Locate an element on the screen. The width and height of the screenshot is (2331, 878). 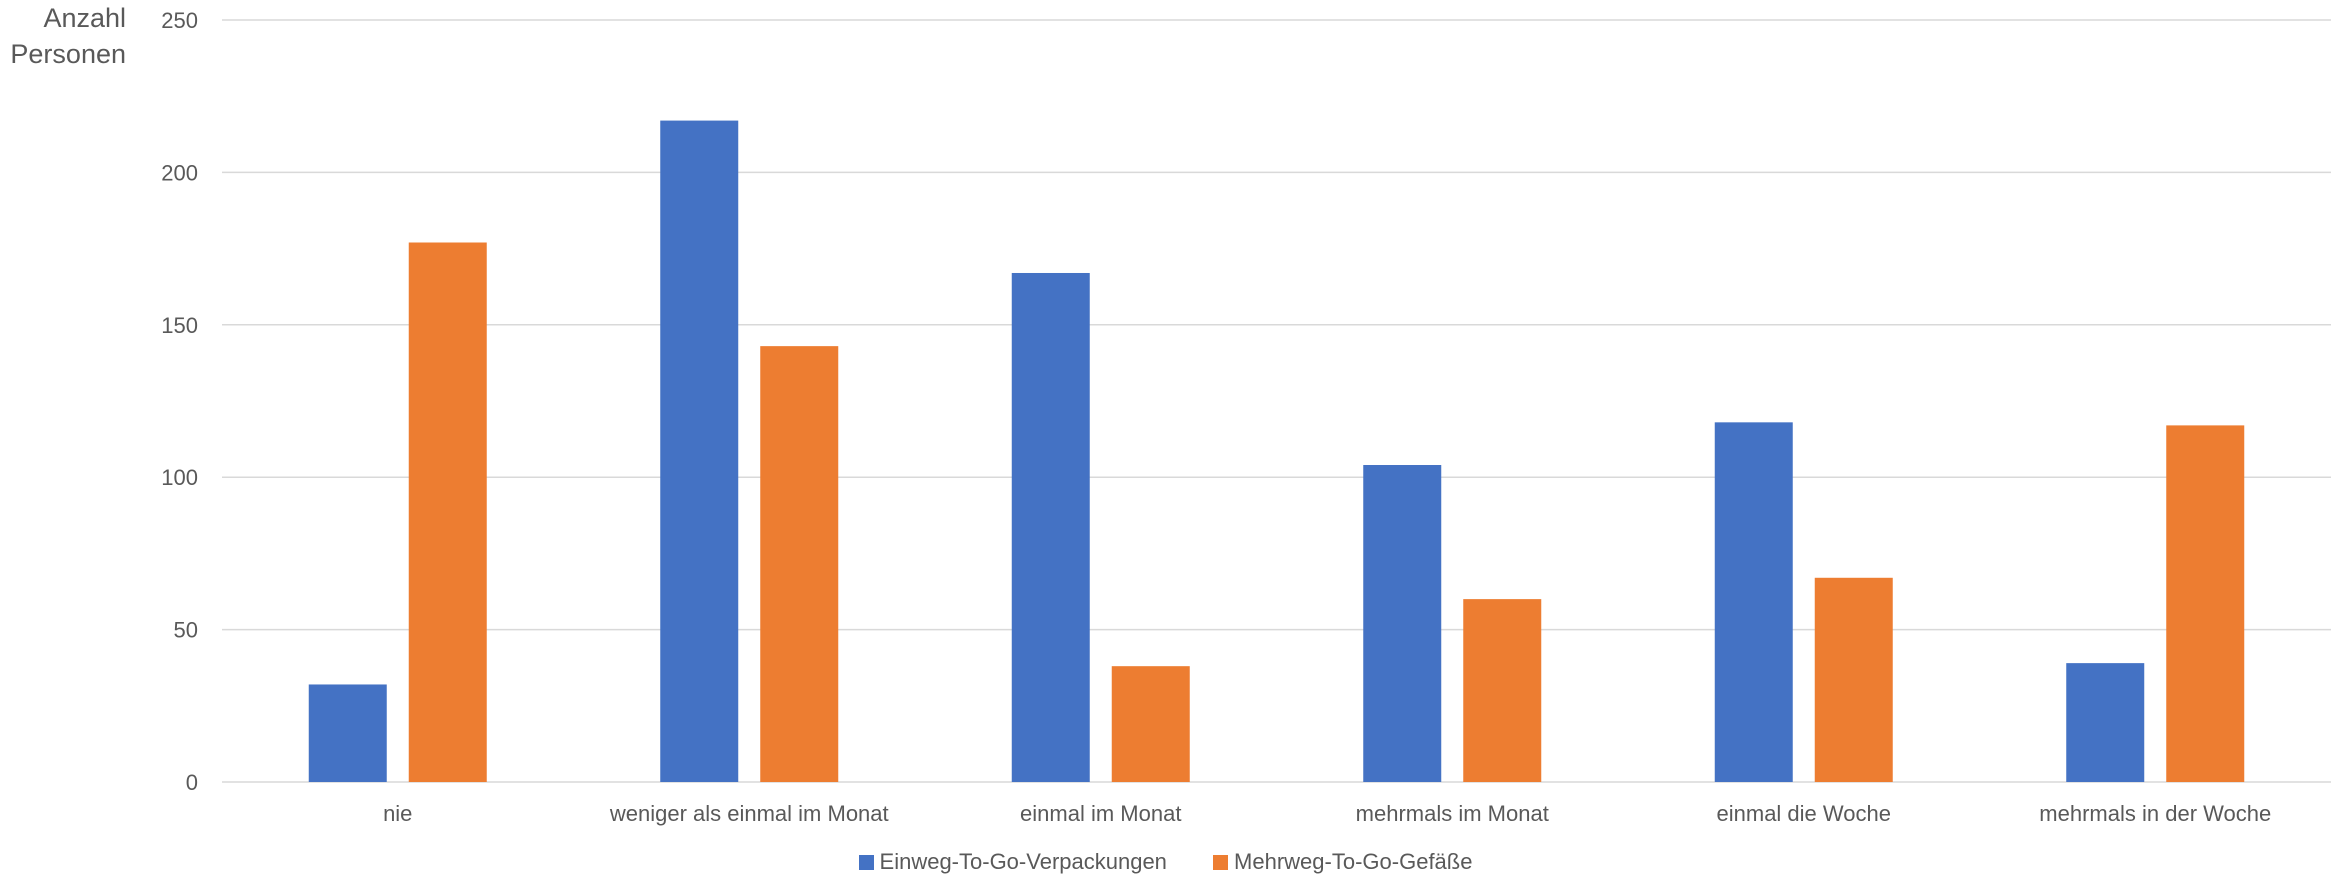
y-axis-label-line-2: Personen is located at coordinates (68, 54).